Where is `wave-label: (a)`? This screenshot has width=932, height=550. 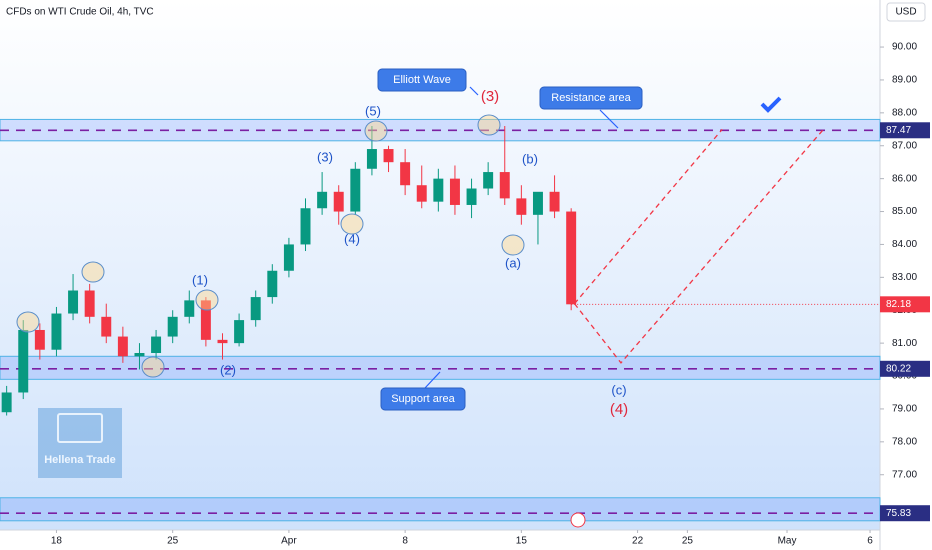 wave-label: (a) is located at coordinates (513, 262).